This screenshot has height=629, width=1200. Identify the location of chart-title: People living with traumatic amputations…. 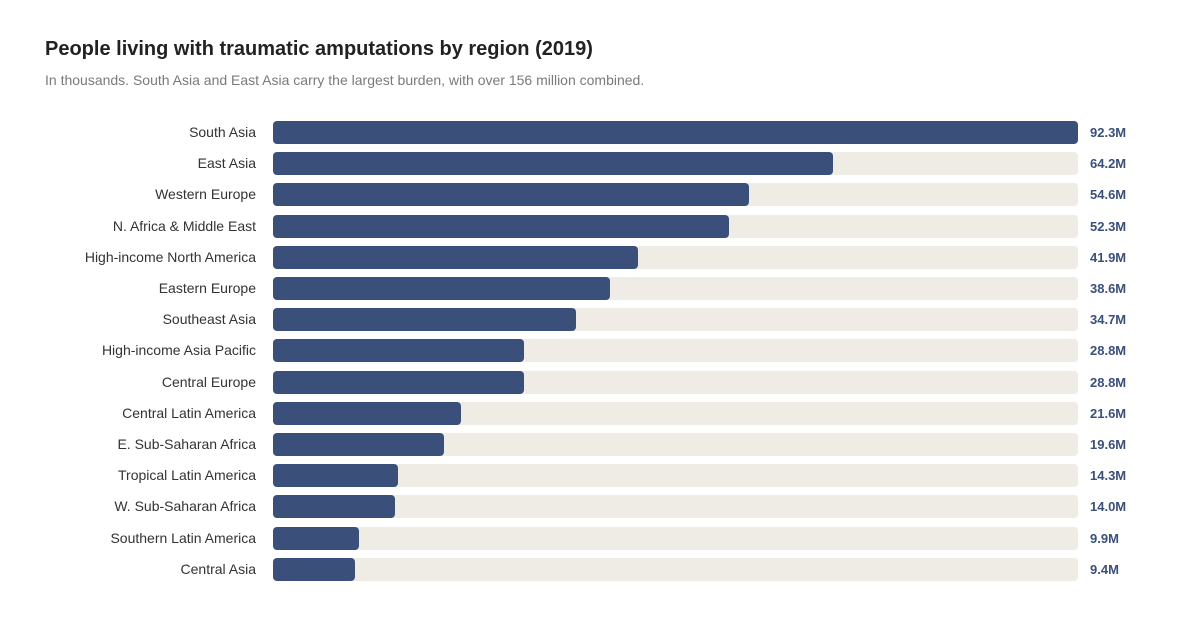
(319, 49).